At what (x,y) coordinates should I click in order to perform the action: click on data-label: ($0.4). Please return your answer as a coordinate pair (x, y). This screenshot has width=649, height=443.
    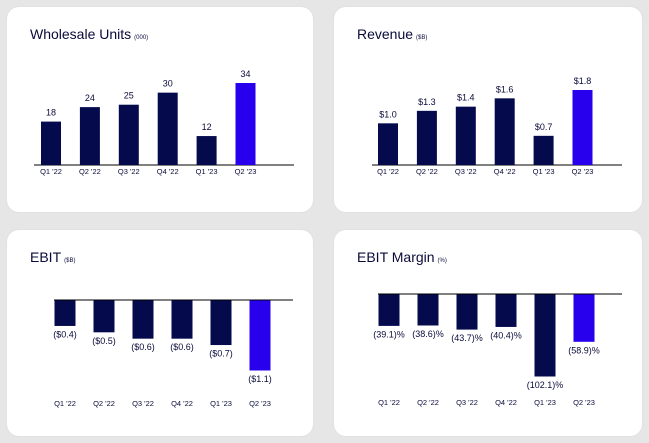
    Looking at the image, I should click on (65, 334).